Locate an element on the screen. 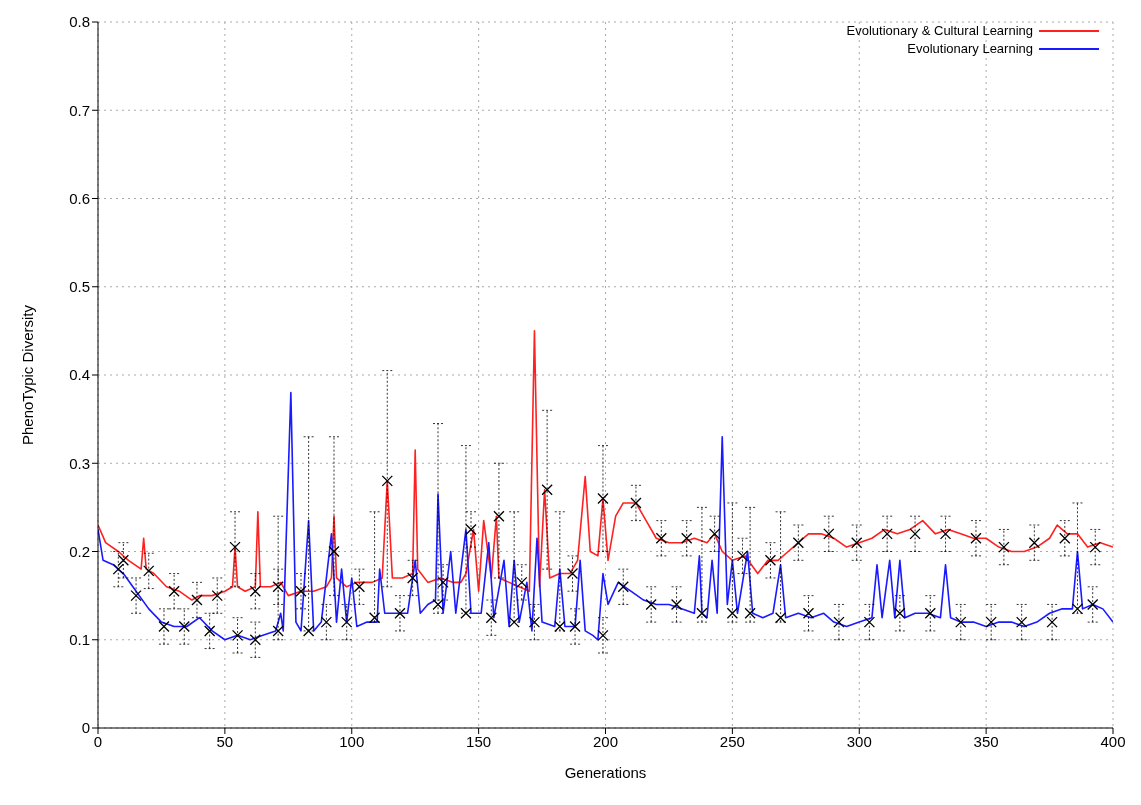 The width and height of the screenshot is (1141, 805). y-tick-label: 0.3 is located at coordinates (79, 463).